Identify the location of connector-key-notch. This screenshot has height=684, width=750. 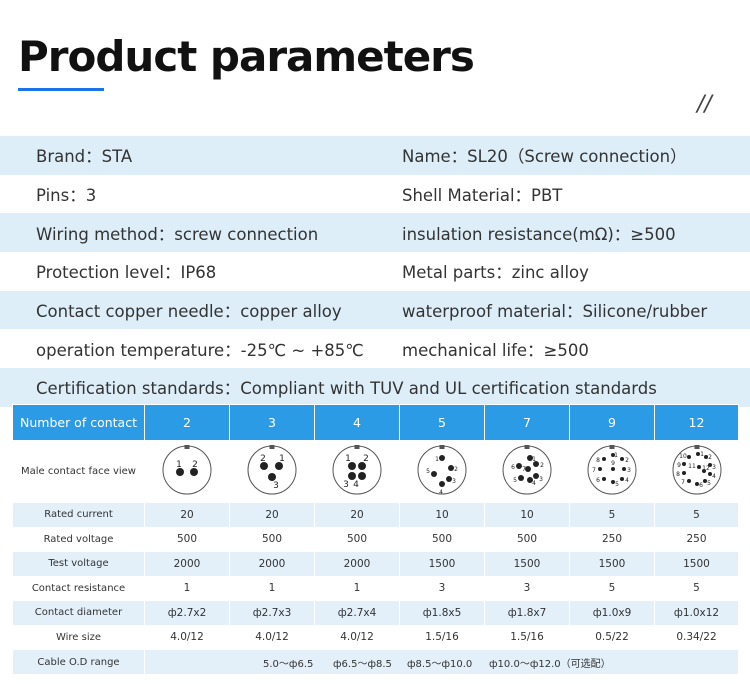
(612, 447).